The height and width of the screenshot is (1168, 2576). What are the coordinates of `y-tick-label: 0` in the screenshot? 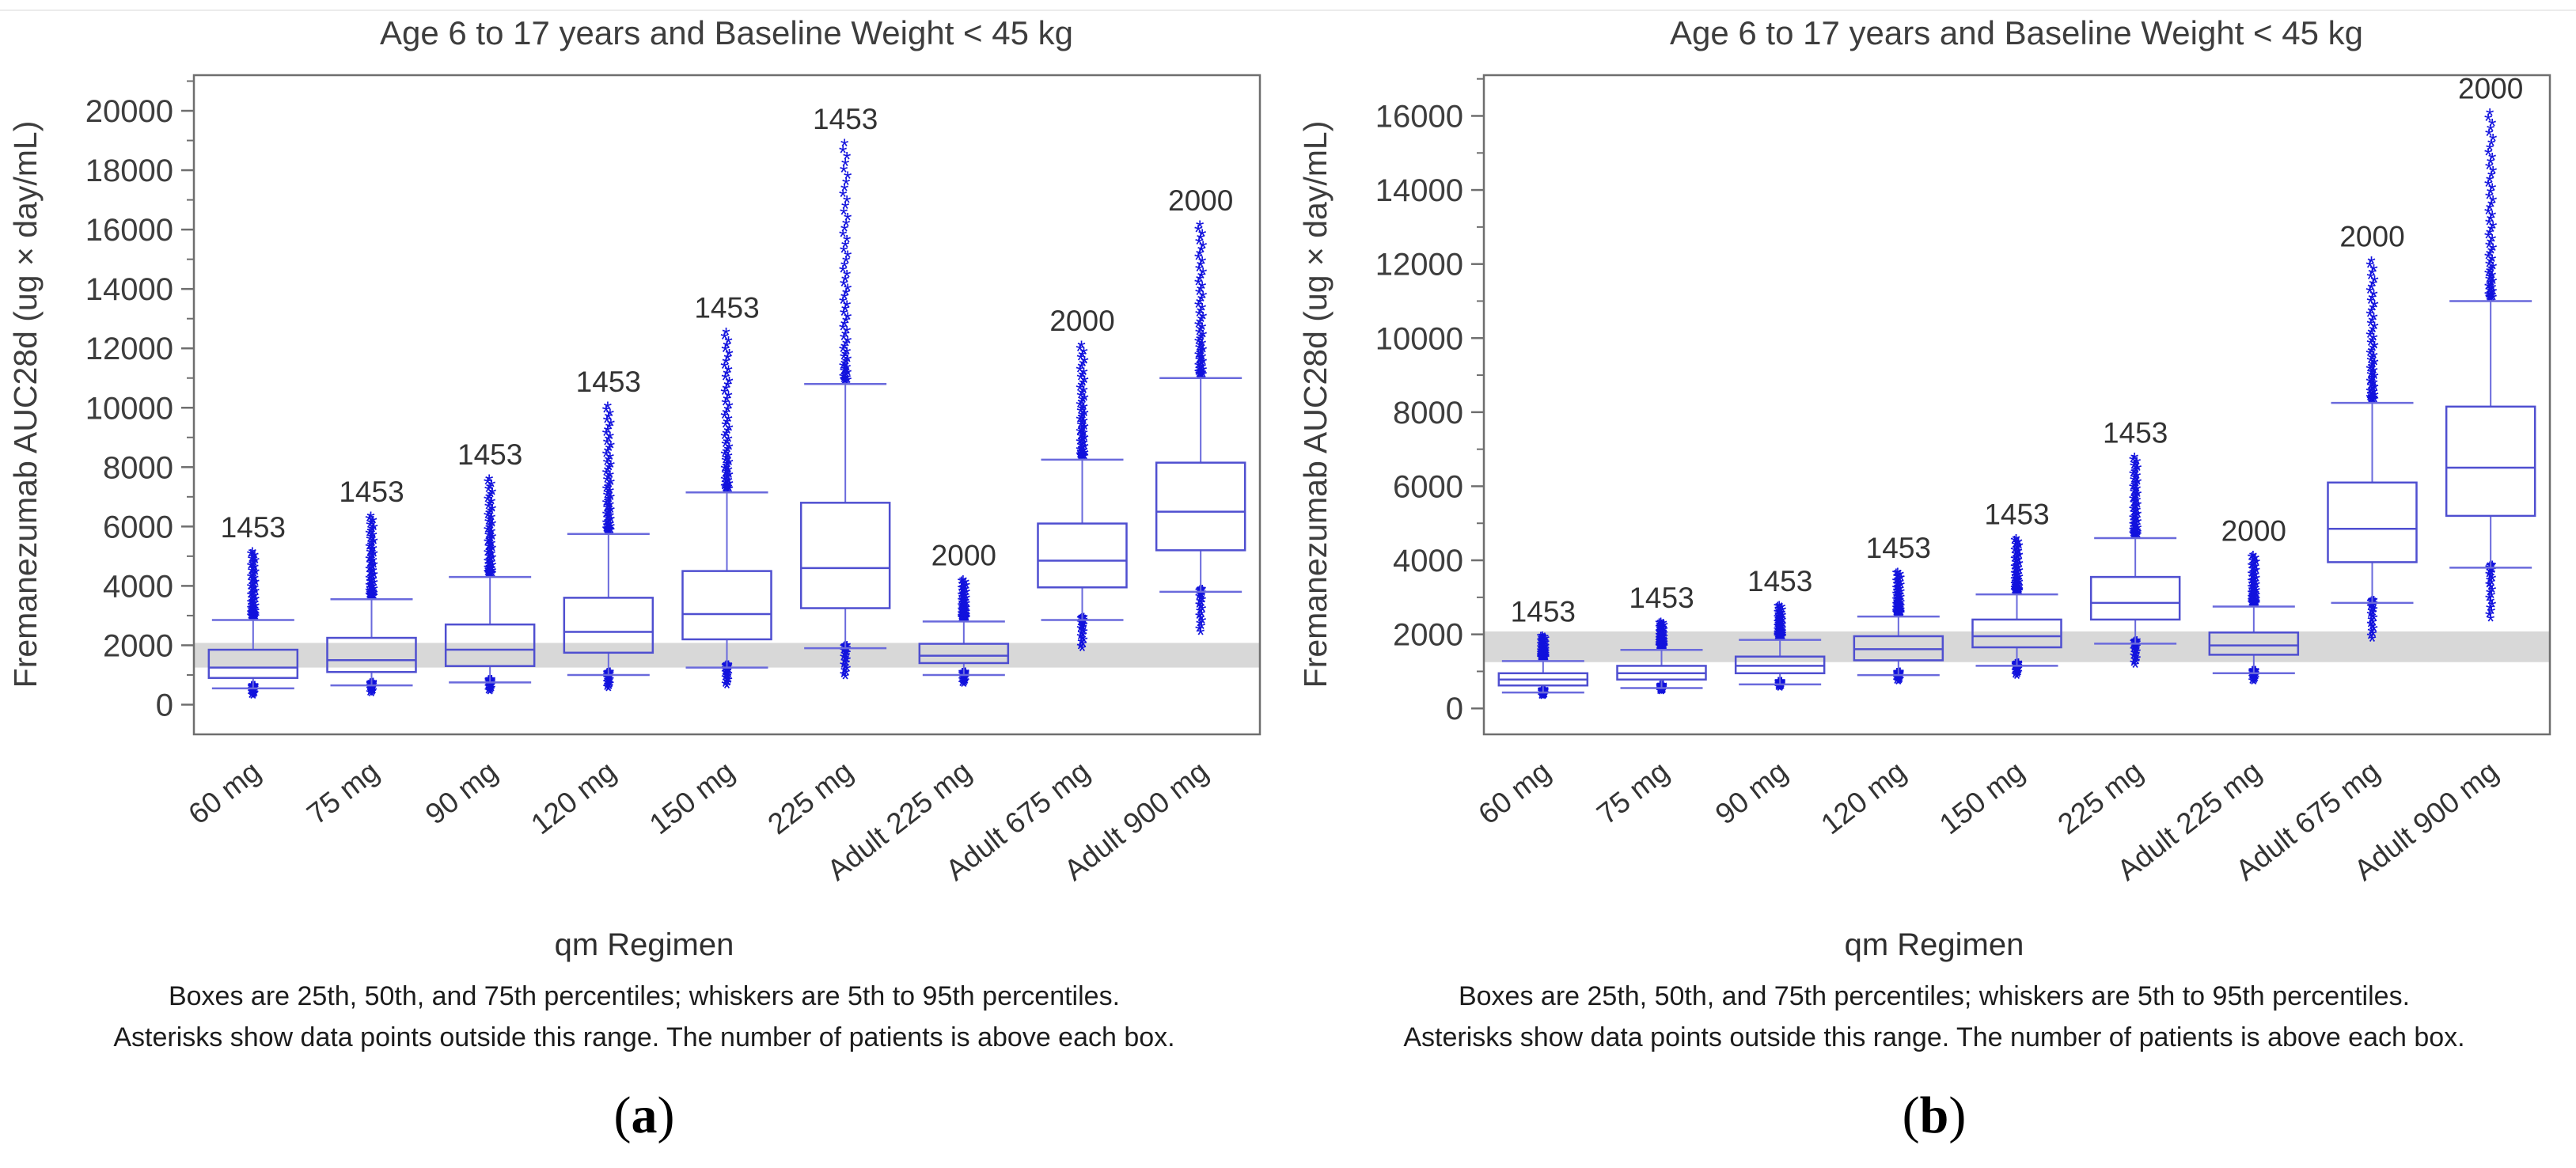 It's located at (1454, 709).